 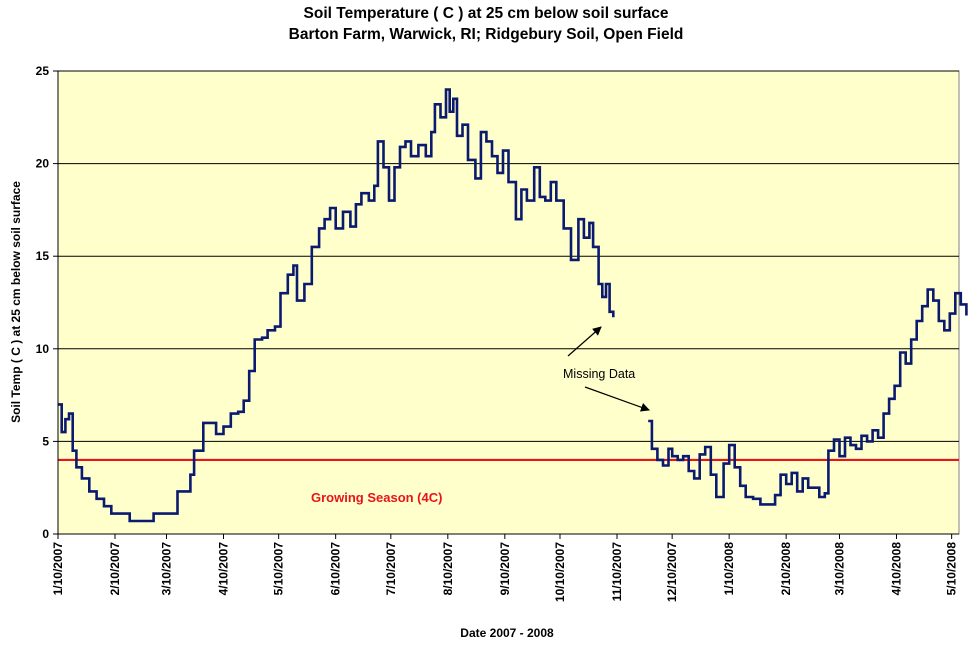 What do you see at coordinates (45, 534) in the screenshot?
I see `y-tick-label: 0` at bounding box center [45, 534].